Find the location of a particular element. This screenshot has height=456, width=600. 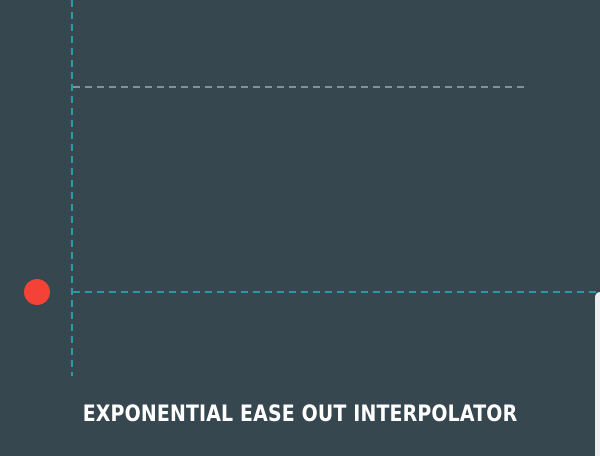

interpolator-title: EXPONENTIAL EASE OUT INTERPOLATOR is located at coordinates (300, 414).